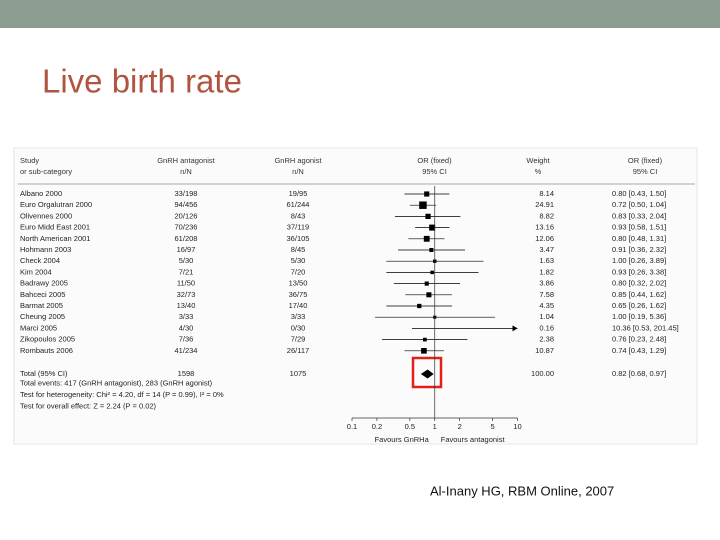 This screenshot has width=720, height=540. I want to click on column-header: n/N, so click(298, 171).